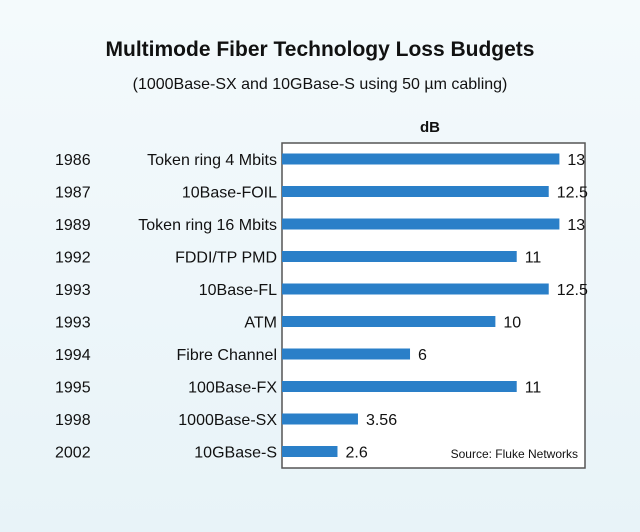 The width and height of the screenshot is (640, 532). What do you see at coordinates (422, 355) in the screenshot?
I see `value-label: 6` at bounding box center [422, 355].